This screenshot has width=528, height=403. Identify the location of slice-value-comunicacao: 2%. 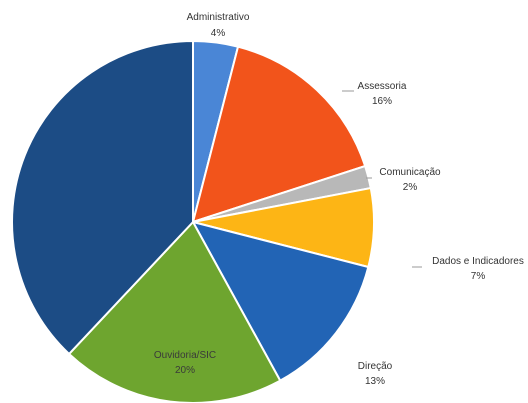
(410, 187).